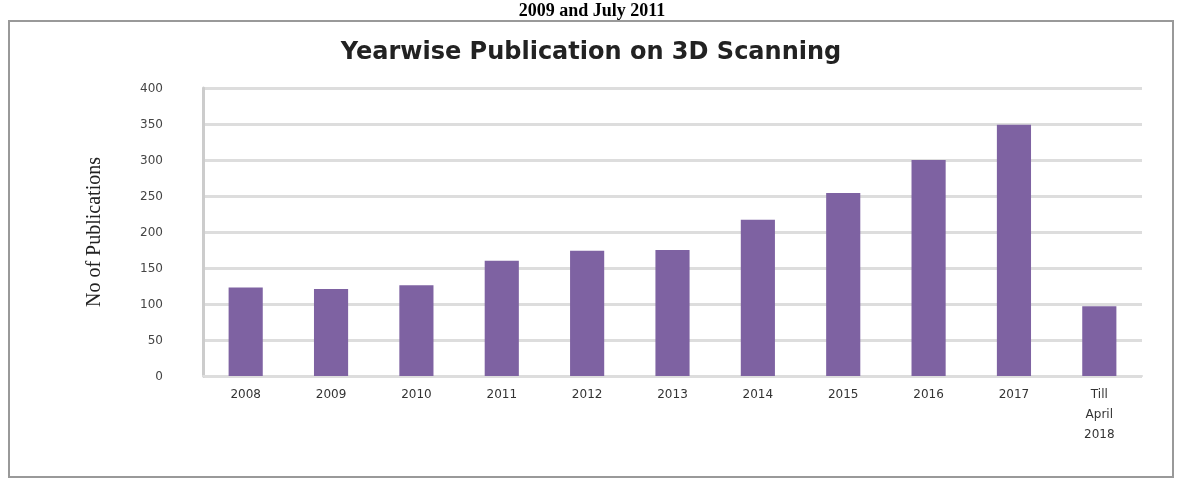 The height and width of the screenshot is (480, 1184). Describe the element at coordinates (151, 268) in the screenshot. I see `y-tick-label: 150` at that location.